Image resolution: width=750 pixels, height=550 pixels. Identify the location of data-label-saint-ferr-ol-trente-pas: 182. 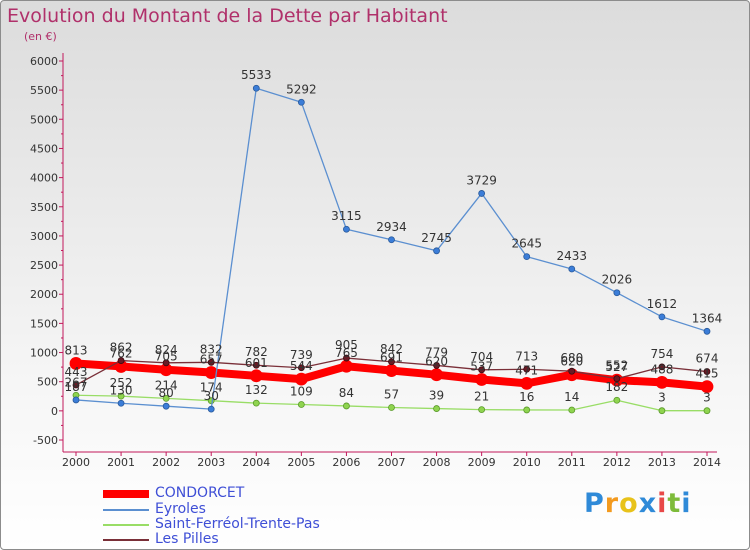
(616, 387).